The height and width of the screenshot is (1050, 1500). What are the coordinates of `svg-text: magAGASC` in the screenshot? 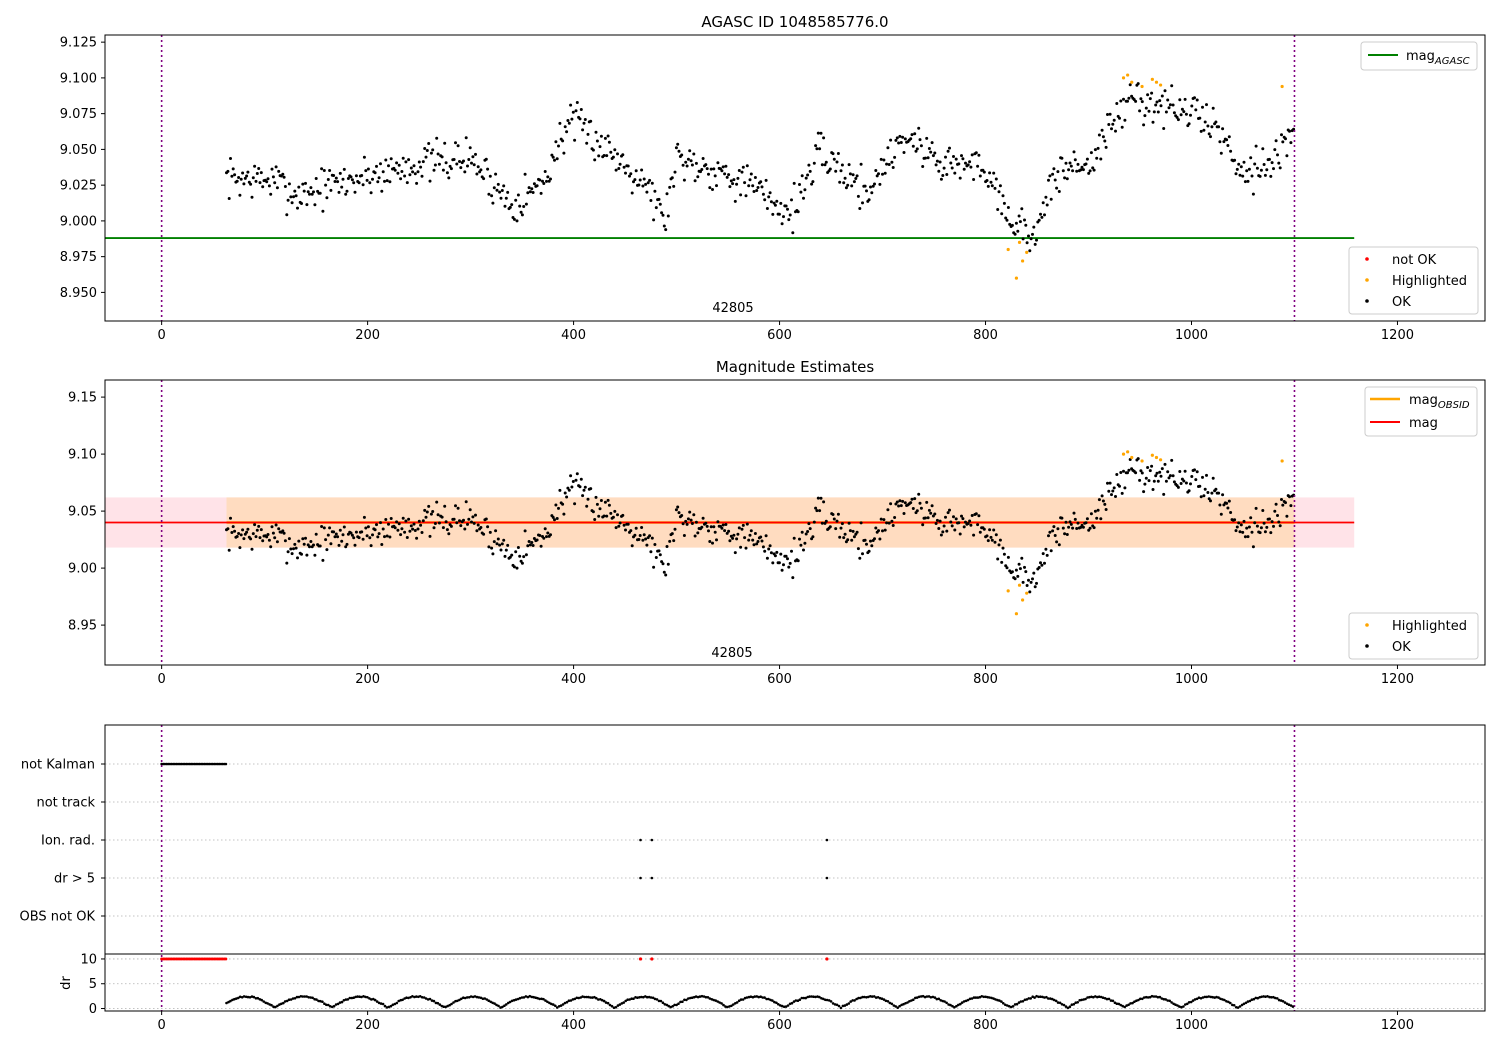 It's located at (1438, 58).